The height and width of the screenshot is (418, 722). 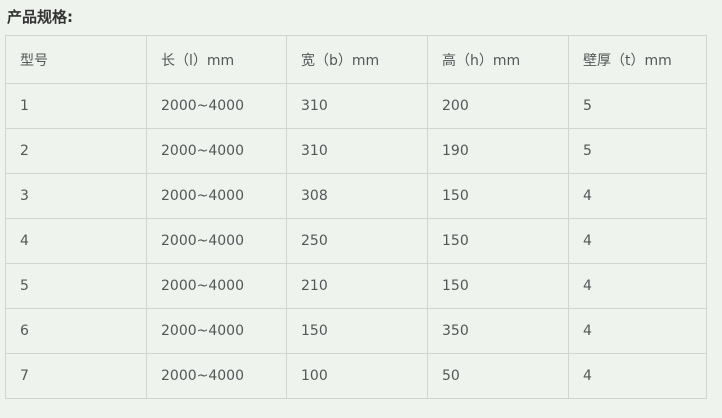 I want to click on column-header-model: 型号, so click(x=76, y=59).